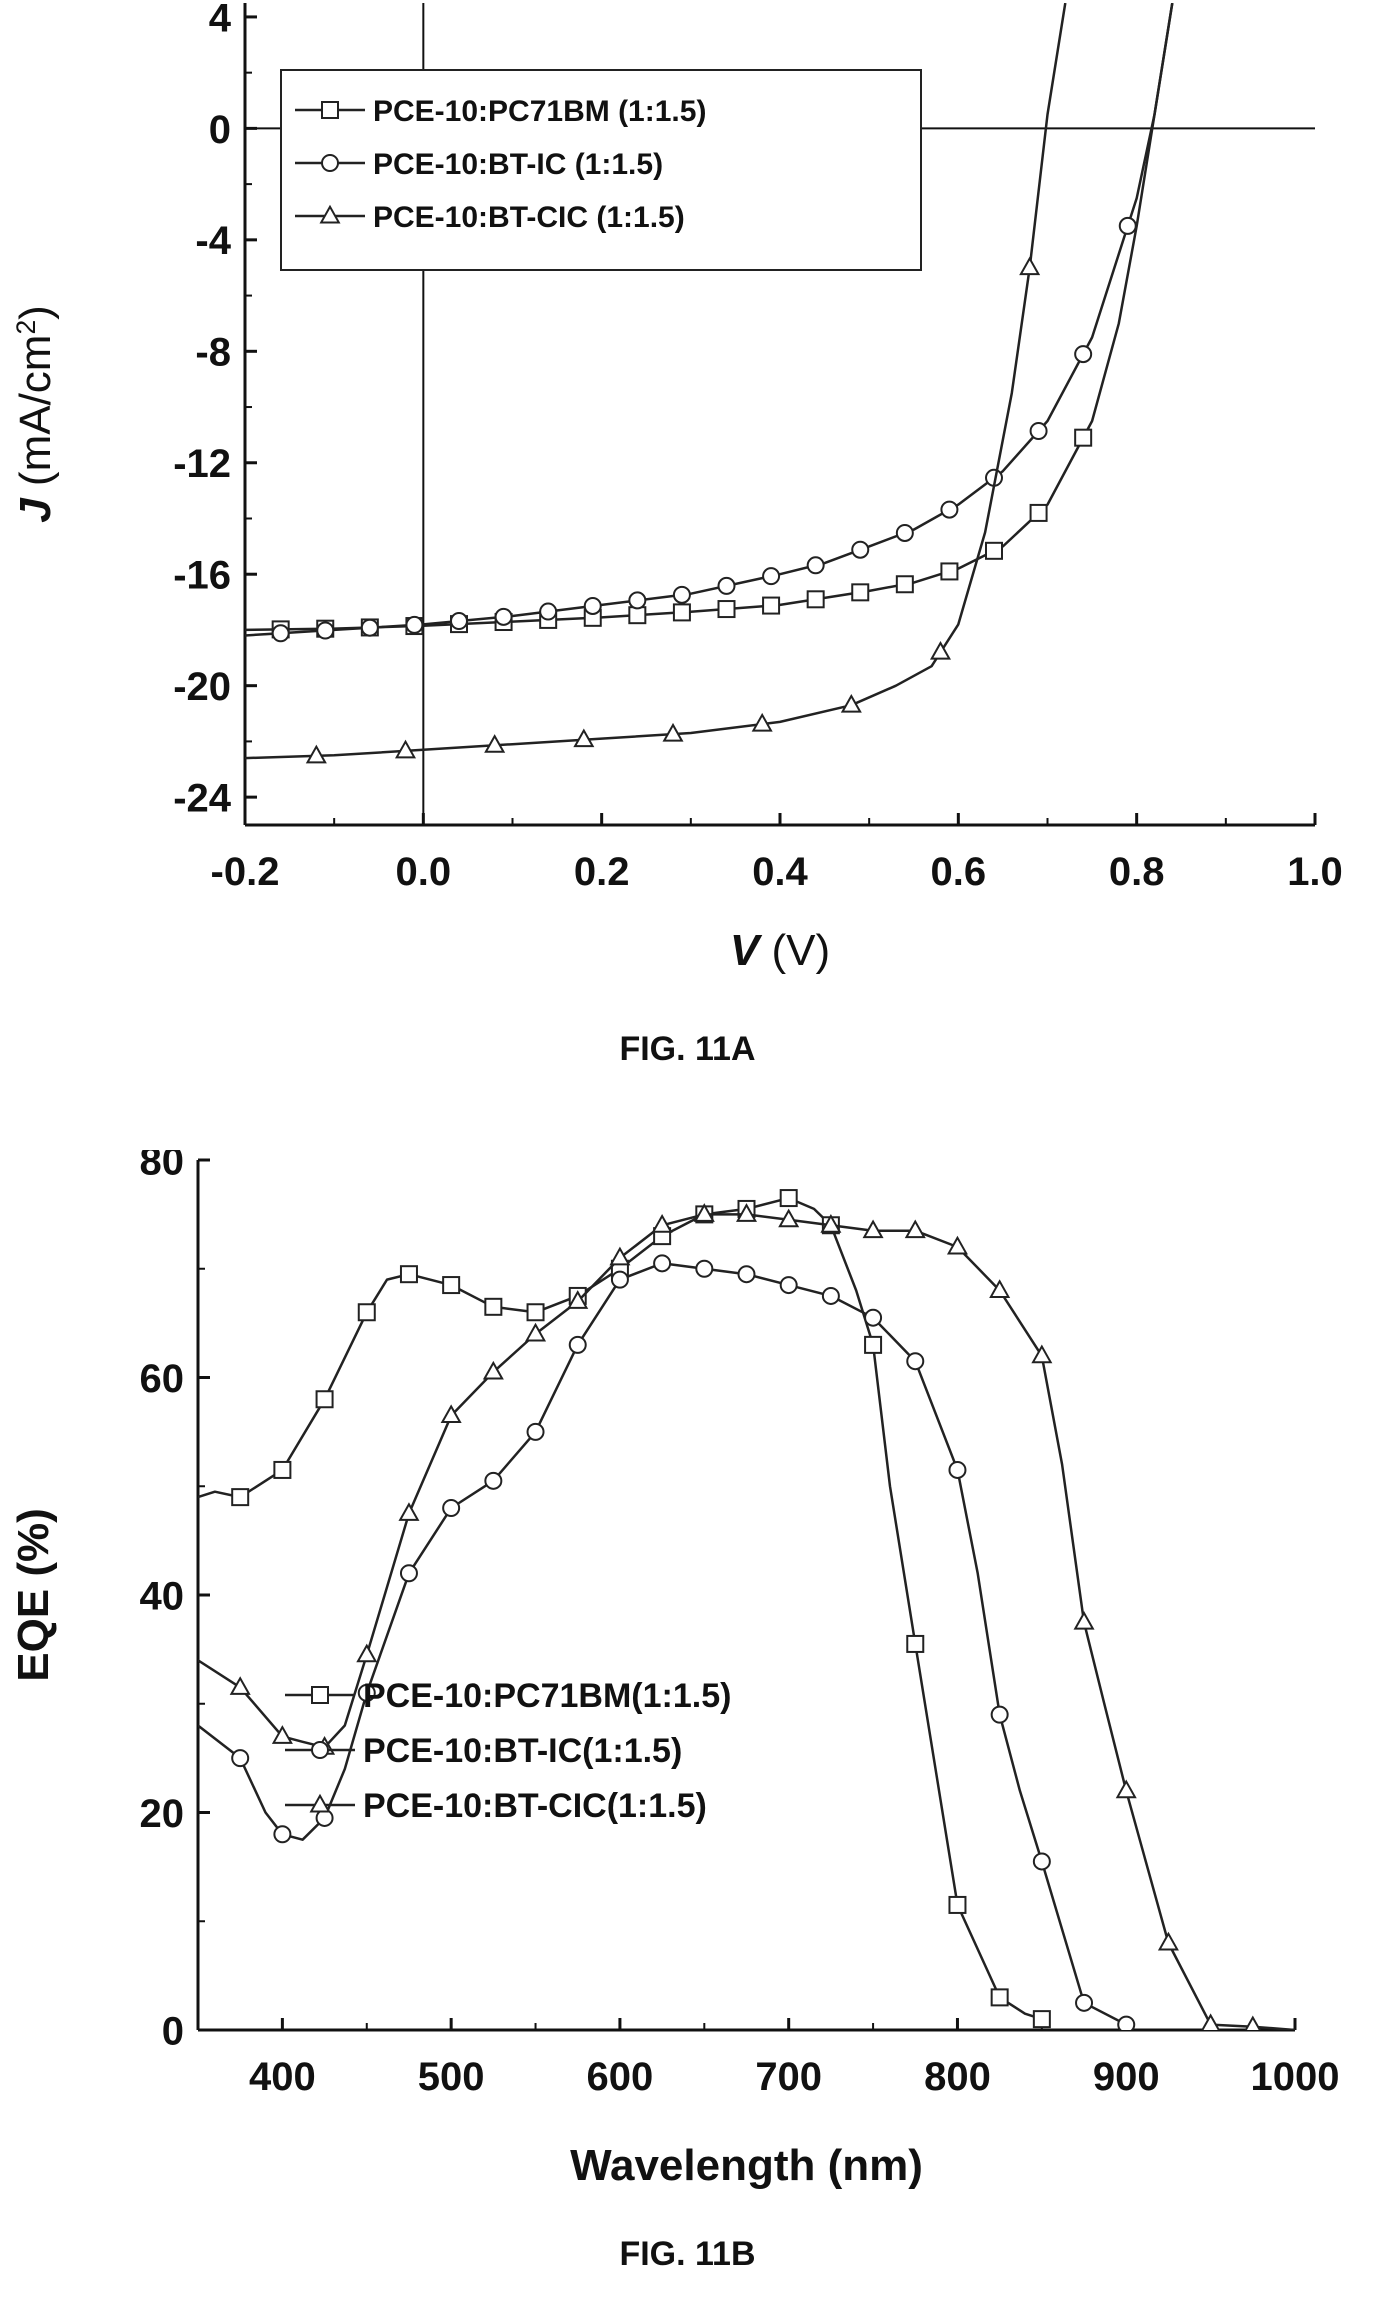 The image size is (1375, 2310). Describe the element at coordinates (33, 1595) in the screenshot. I see `y-axis-title: EQE (%)` at that location.